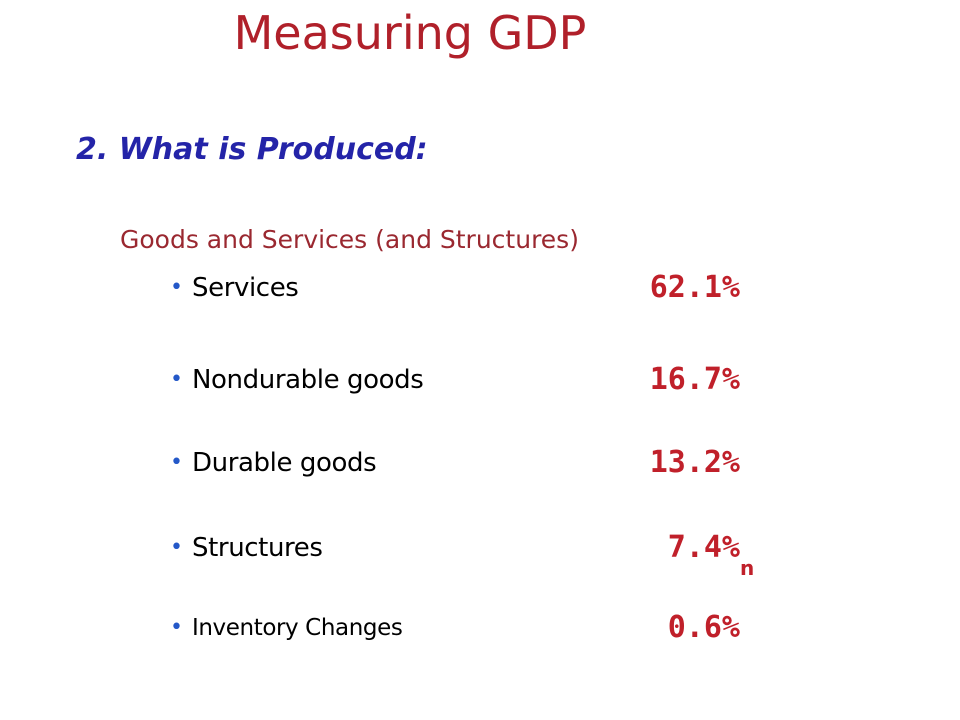 The width and height of the screenshot is (960, 720). I want to click on footnote-marker: n, so click(747, 568).